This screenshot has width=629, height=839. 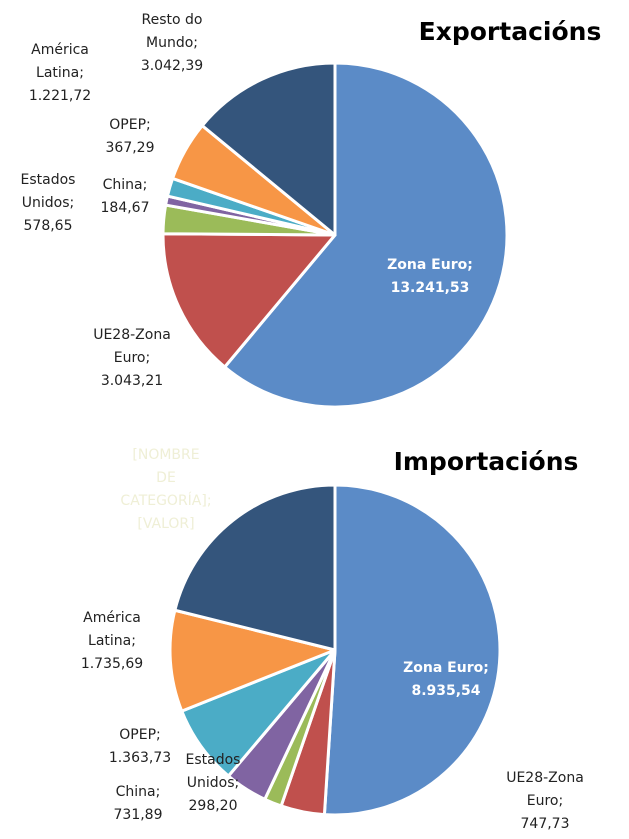 What do you see at coordinates (172, 20) in the screenshot?
I see `label-line: Resto do` at bounding box center [172, 20].